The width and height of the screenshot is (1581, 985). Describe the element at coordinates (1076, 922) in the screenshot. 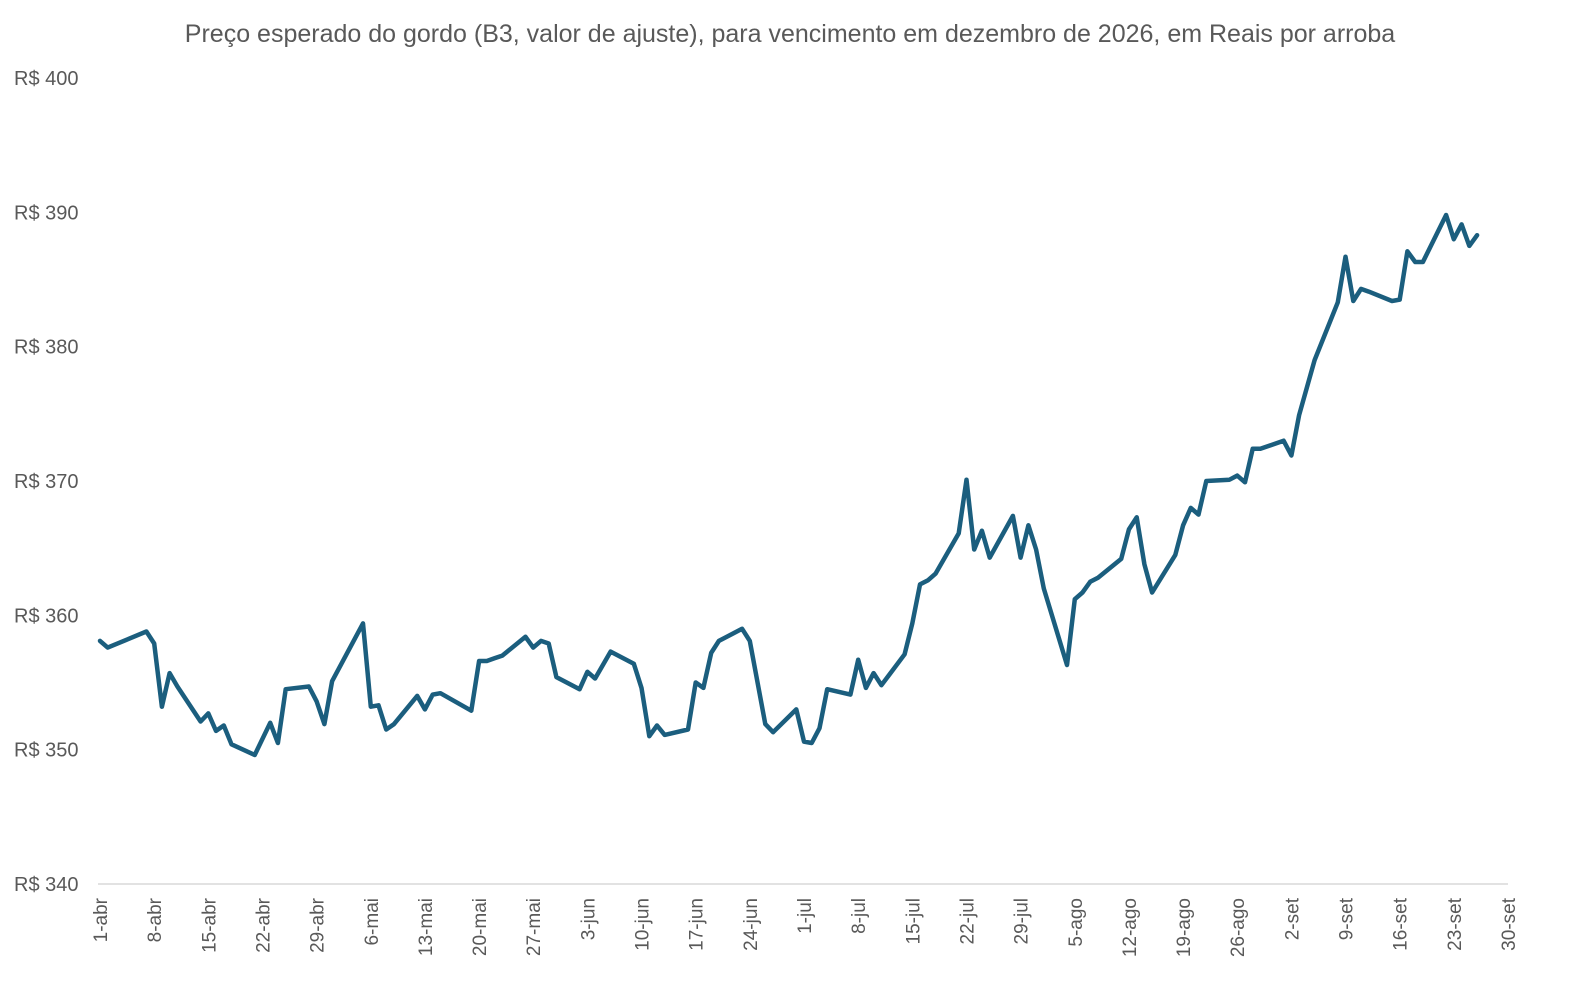

I see `x-tick-label: 5-ago` at that location.